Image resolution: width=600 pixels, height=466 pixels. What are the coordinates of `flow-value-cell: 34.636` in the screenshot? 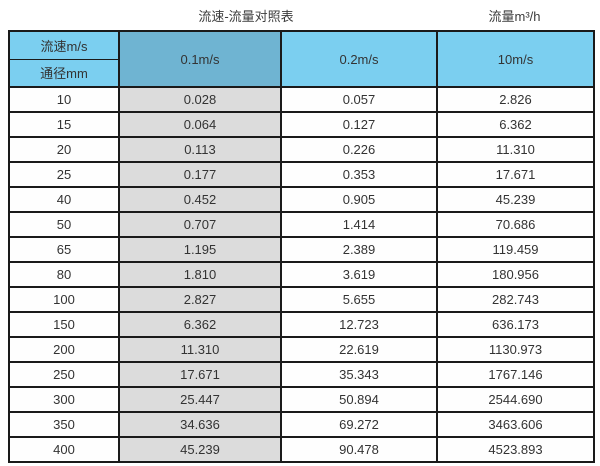 It's located at (200, 424).